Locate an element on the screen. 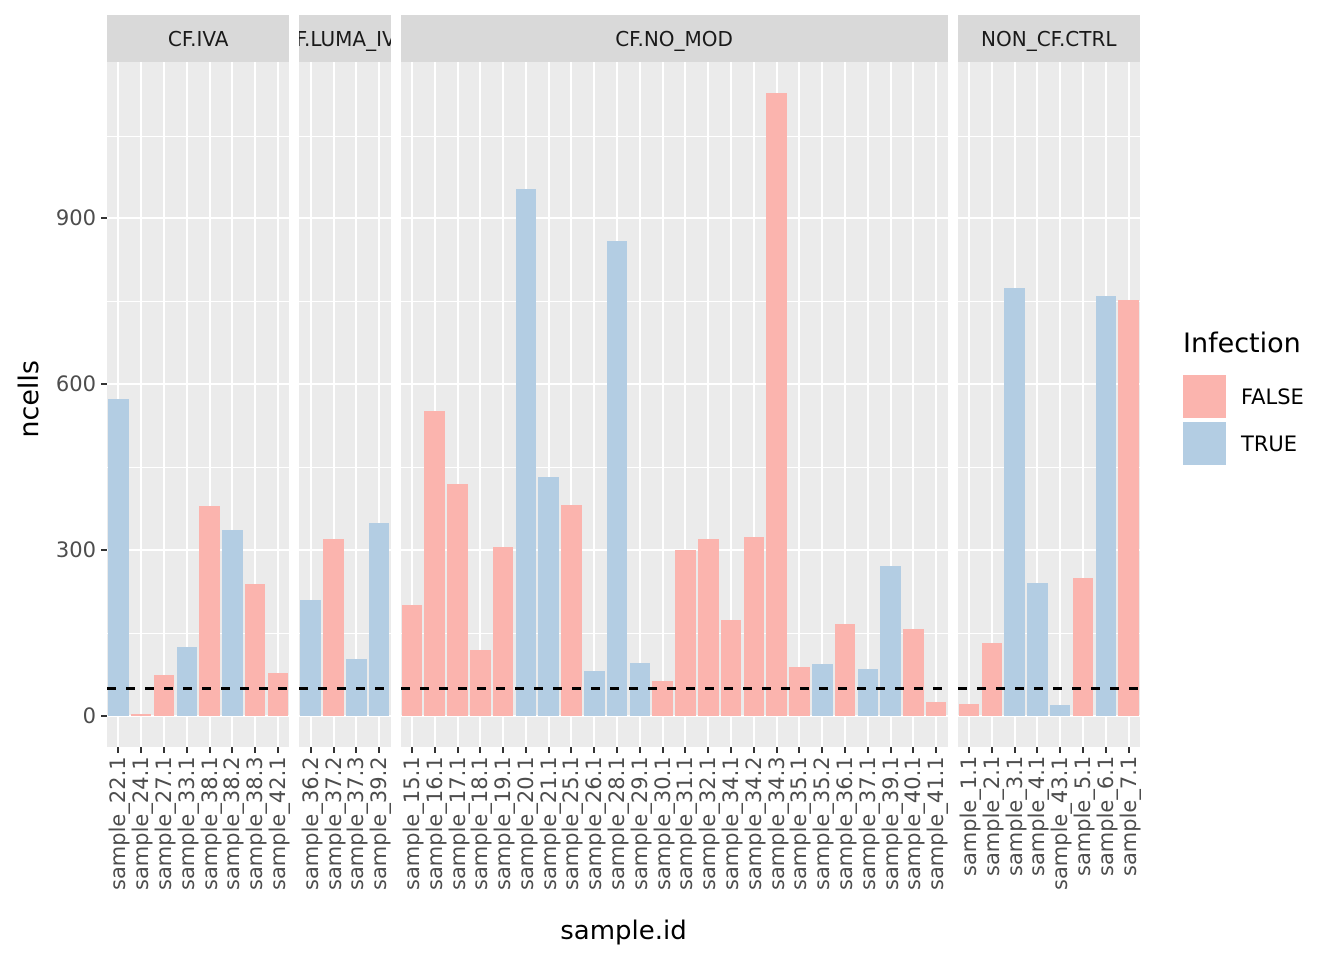 The image size is (1344, 960). legend-key-label: FALSE is located at coordinates (1272, 396).